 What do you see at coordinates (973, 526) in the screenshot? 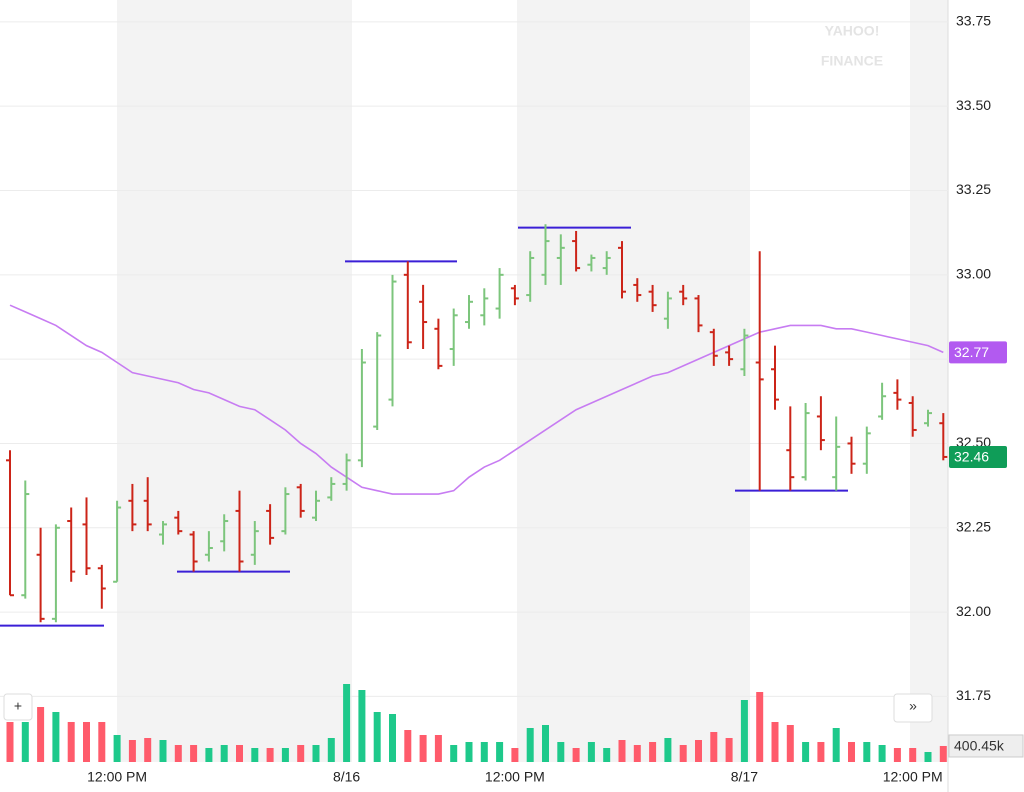
I see `y-tick-label: 32.25` at bounding box center [973, 526].